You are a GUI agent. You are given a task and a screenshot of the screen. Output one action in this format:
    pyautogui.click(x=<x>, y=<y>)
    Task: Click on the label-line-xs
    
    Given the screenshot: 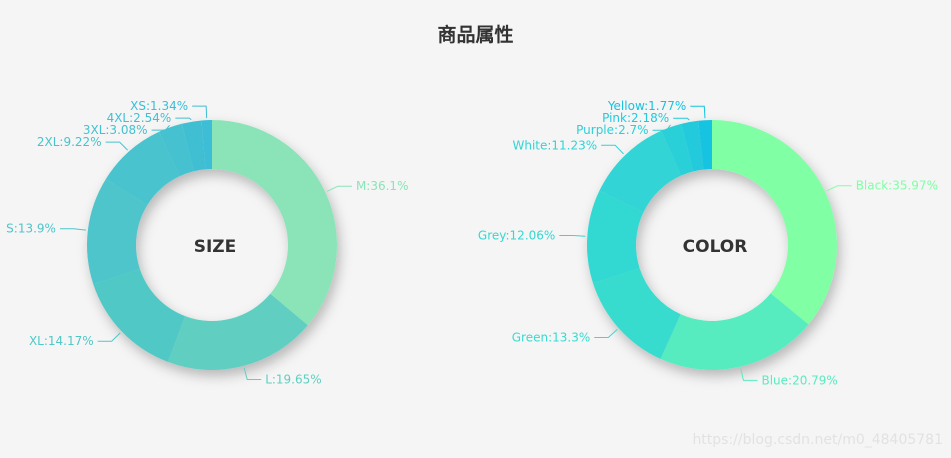 What is the action you would take?
    pyautogui.click(x=200, y=112)
    